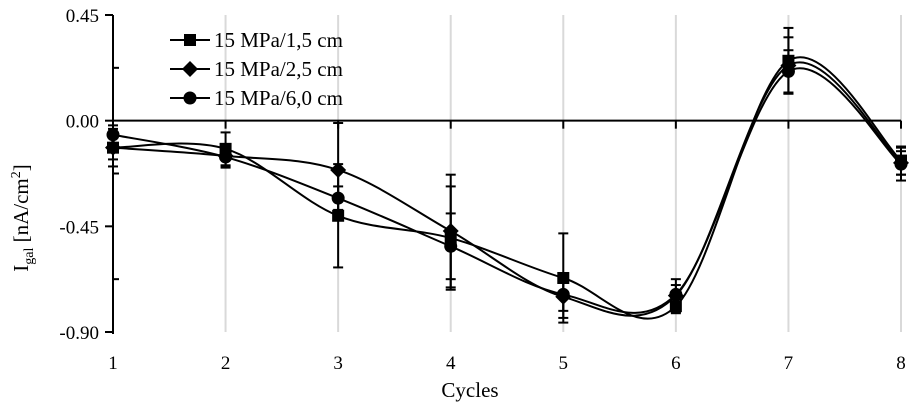 This screenshot has width=920, height=407. I want to click on y-axis-label-close: ], so click(21, 167).